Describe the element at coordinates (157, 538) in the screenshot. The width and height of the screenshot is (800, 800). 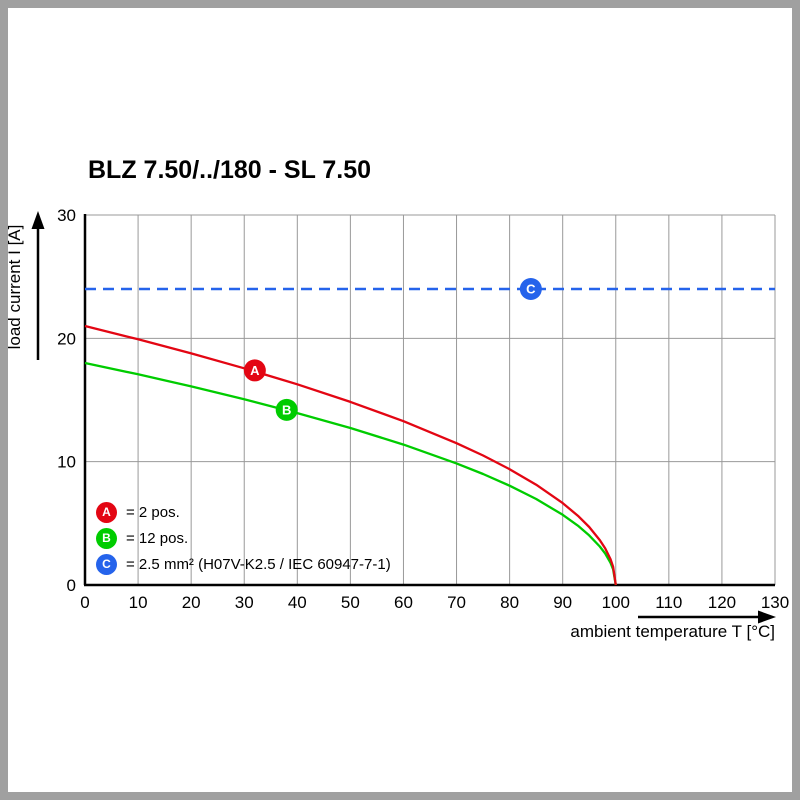
I see `legend-label-b: = 12 pos.` at that location.